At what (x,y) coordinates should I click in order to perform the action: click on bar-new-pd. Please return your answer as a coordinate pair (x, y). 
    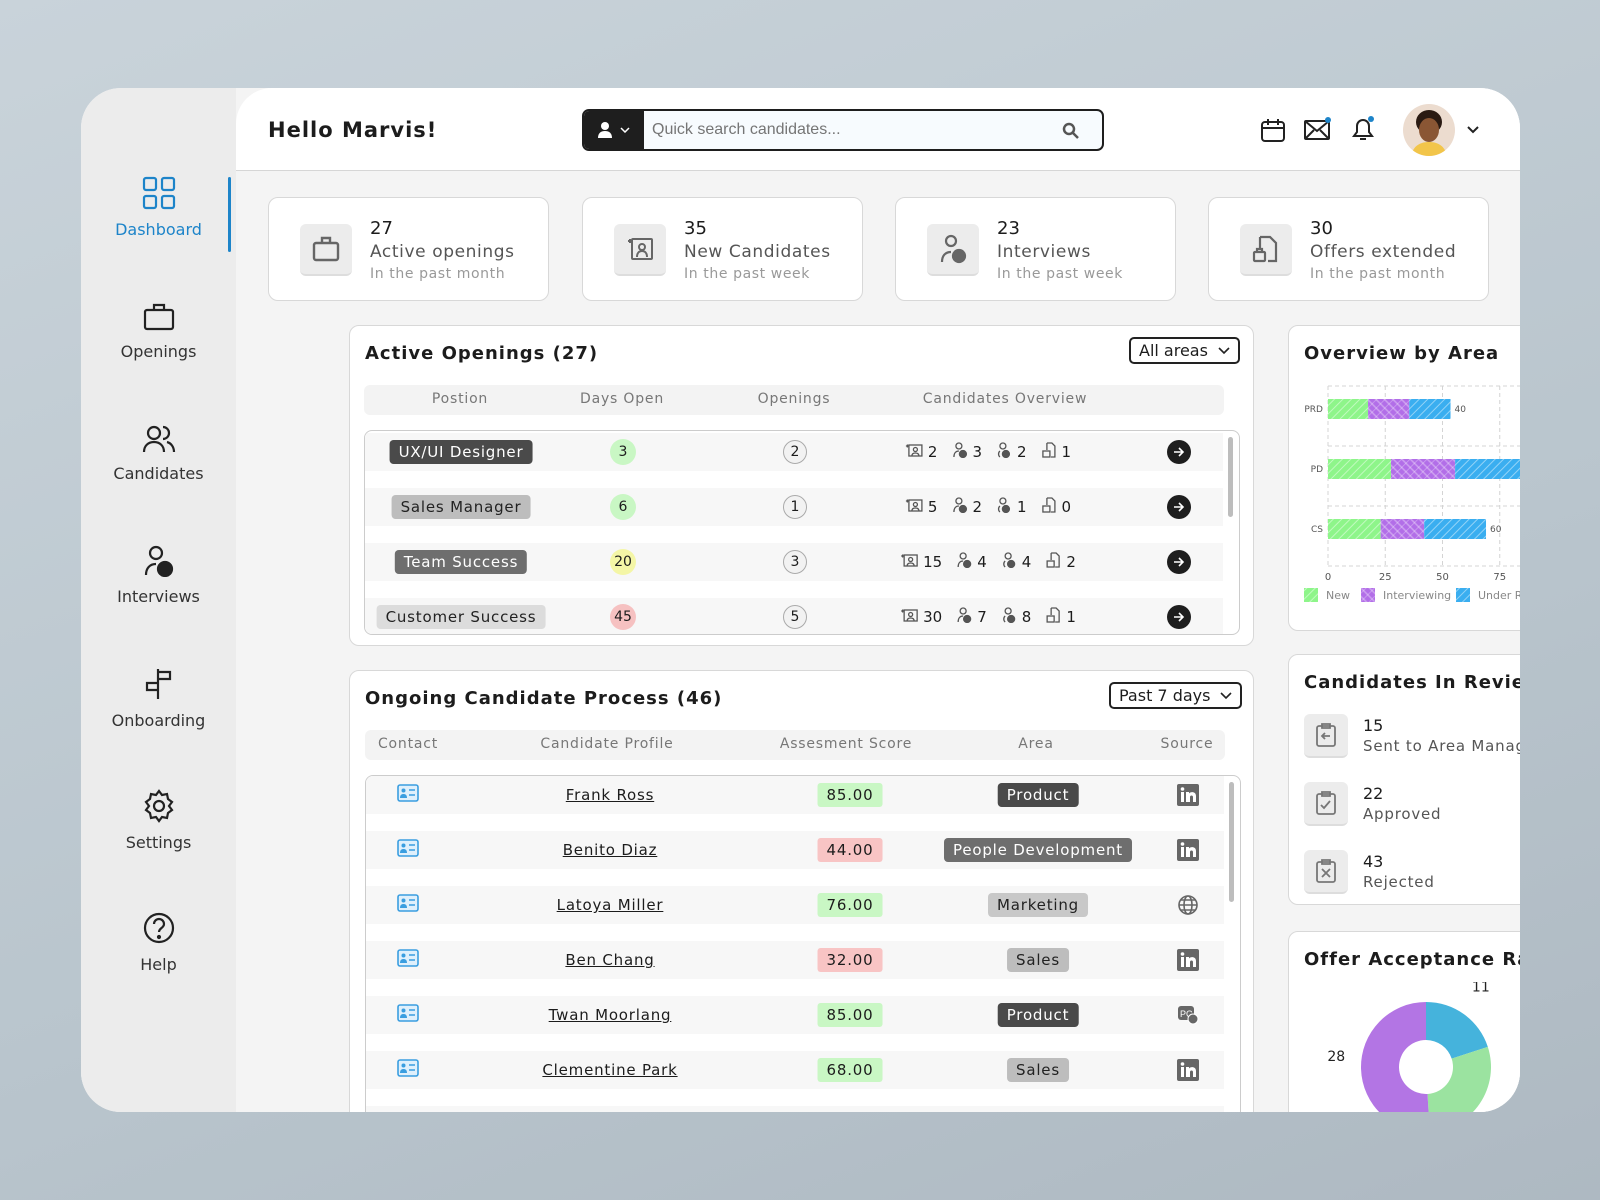
    Looking at the image, I should click on (1359, 469).